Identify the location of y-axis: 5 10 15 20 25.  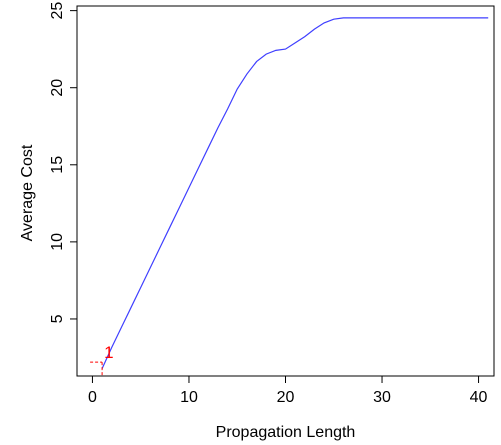
(63, 162).